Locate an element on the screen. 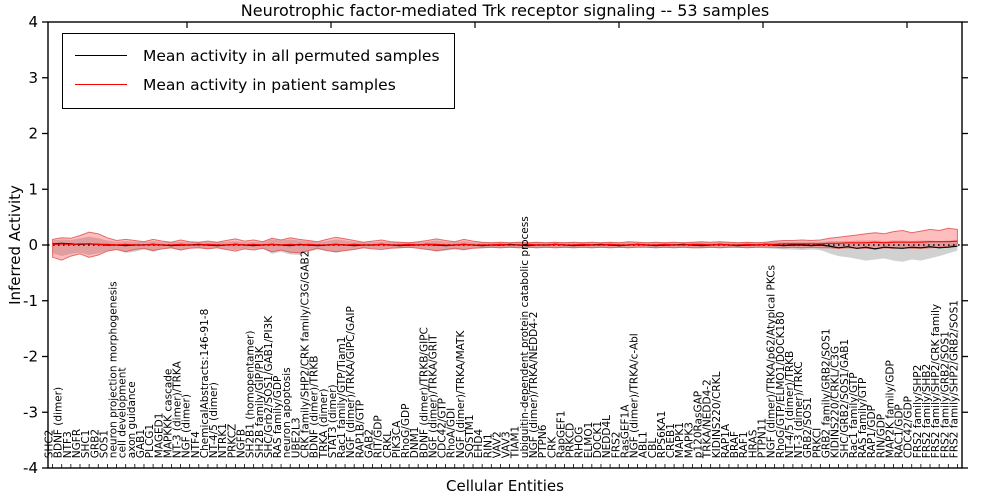 Image resolution: width=1000 pixels, height=500 pixels. x-tick-label: BDNF (dimer)/TRKB/GIPC is located at coordinates (424, 392).